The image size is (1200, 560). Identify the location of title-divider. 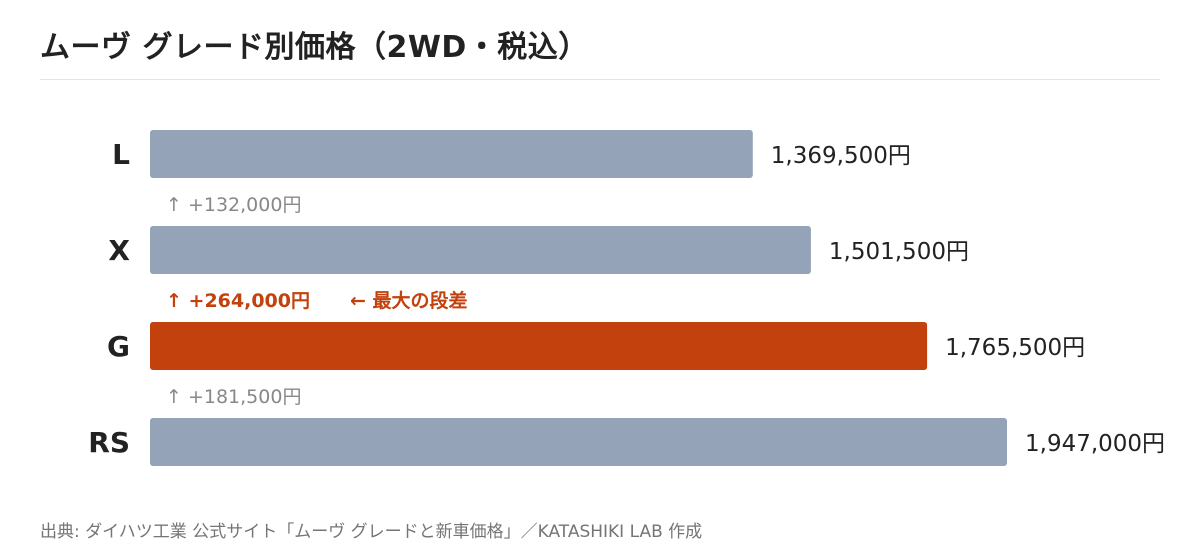
(600, 79).